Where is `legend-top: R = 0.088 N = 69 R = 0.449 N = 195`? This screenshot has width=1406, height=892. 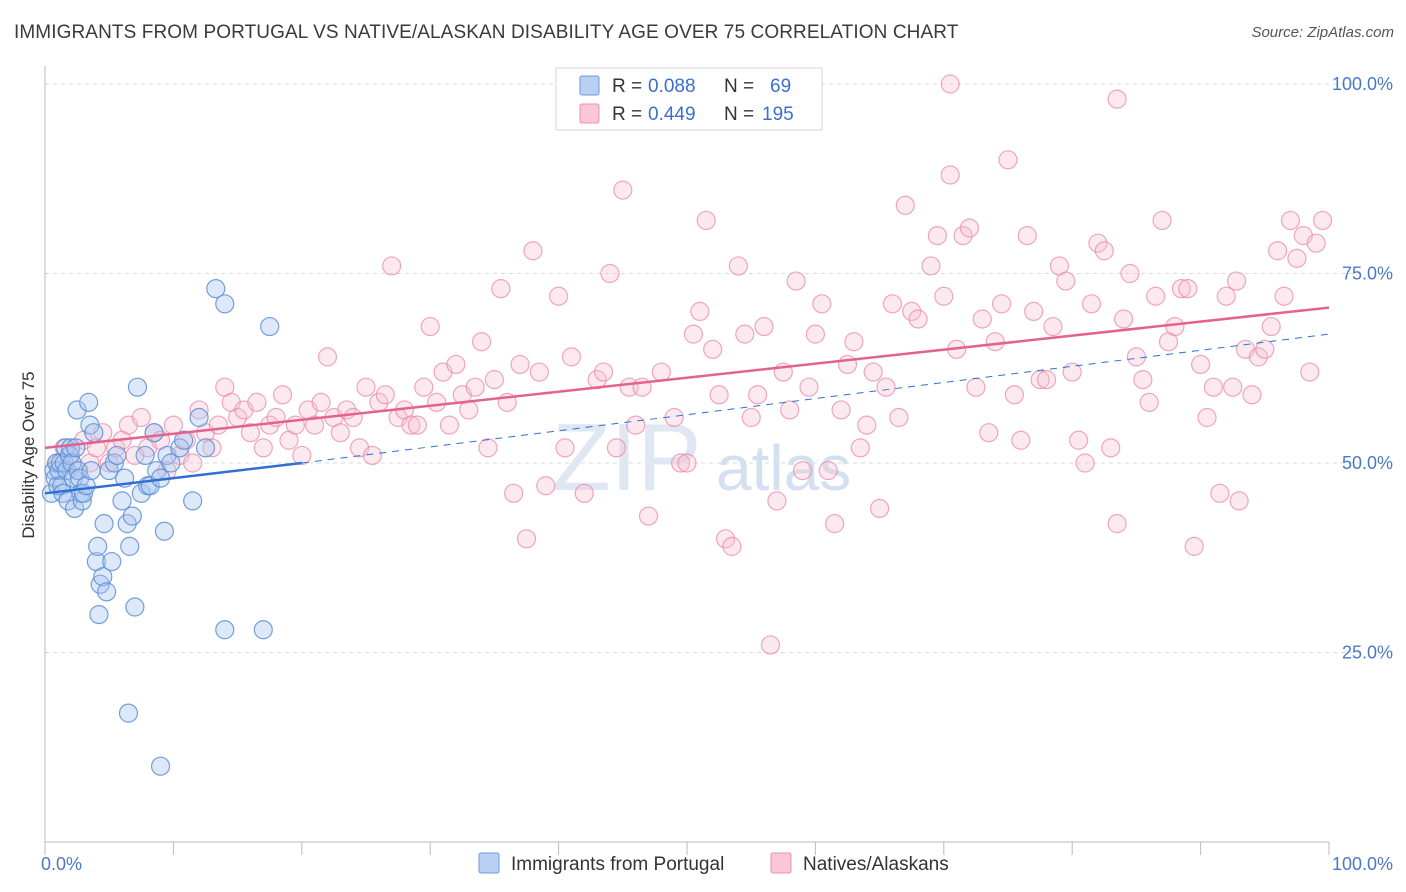 legend-top: R = 0.088 N = 69 R = 0.449 N = 195 is located at coordinates (689, 99).